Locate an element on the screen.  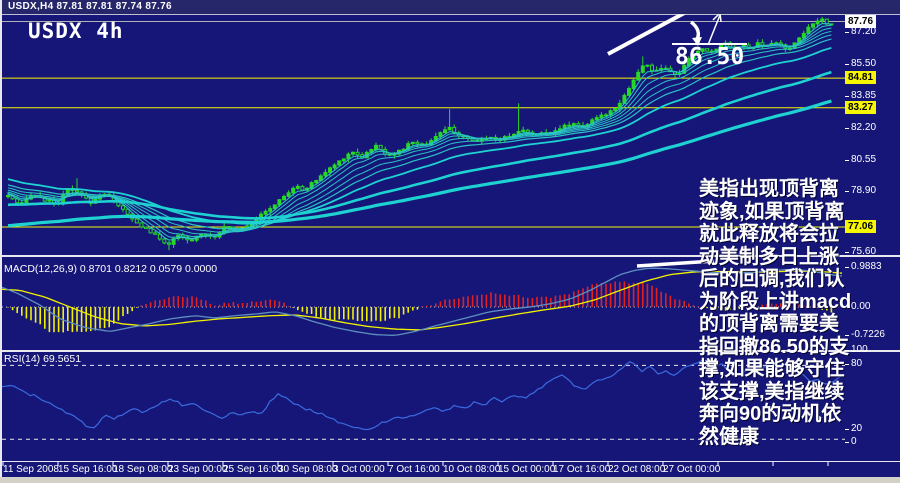
separator is located at coordinates (450, 14).